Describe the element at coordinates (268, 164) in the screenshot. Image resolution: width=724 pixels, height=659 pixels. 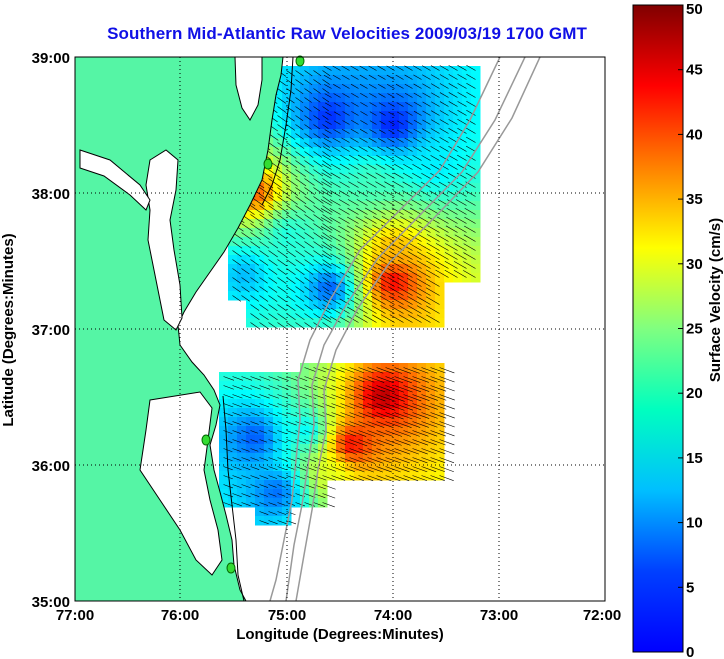
I see `station-marker` at that location.